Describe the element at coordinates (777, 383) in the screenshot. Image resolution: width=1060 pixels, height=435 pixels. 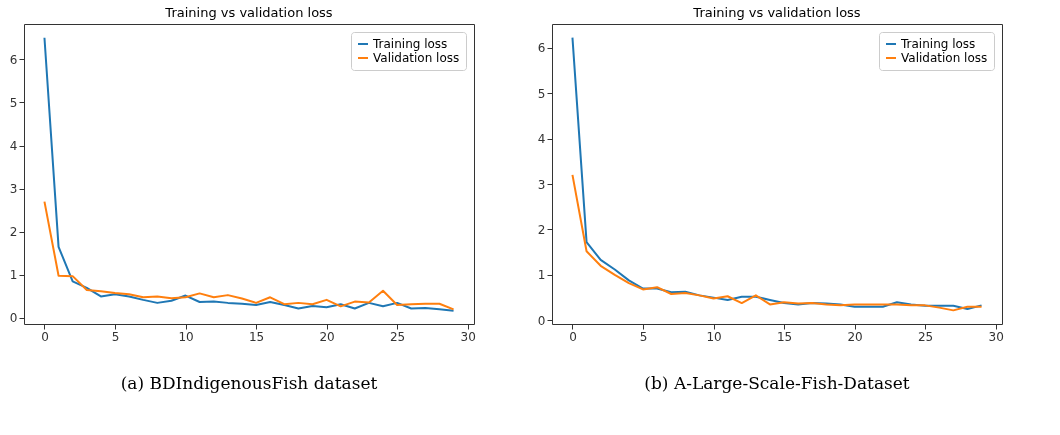
I see `text: (b) A-Large-Scale-Fish-Dataset` at that location.